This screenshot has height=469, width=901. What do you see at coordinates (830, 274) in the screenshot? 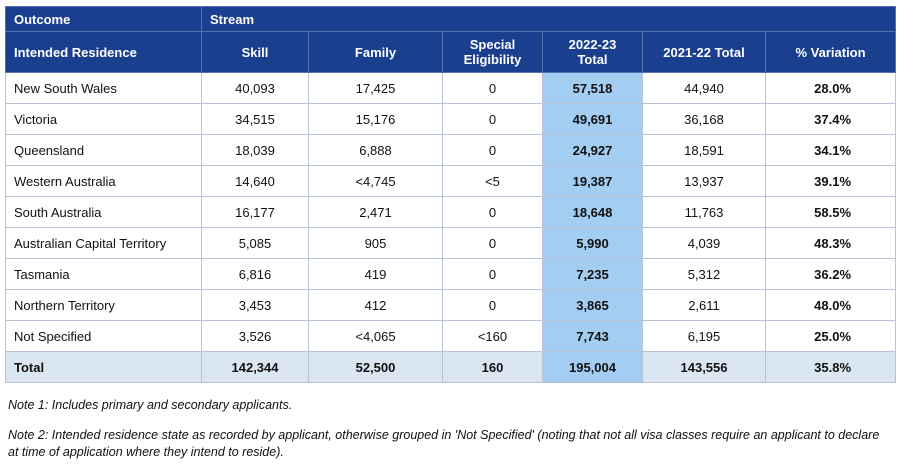
I see `cell-variation: 36.2%` at bounding box center [830, 274].